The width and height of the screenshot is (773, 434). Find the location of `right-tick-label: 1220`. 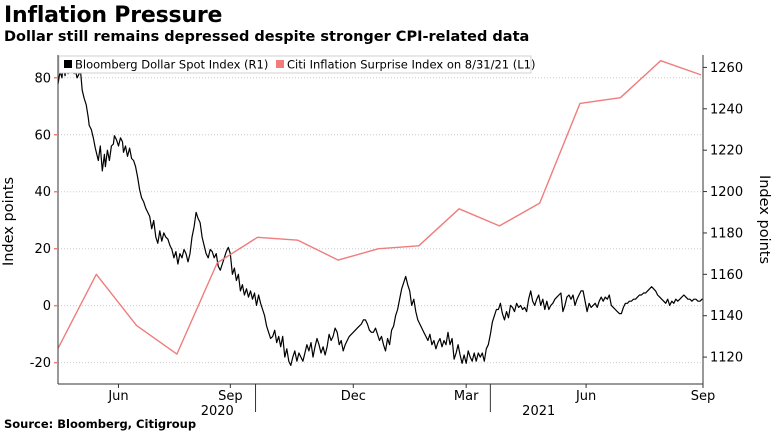

right-tick-label: 1220 is located at coordinates (726, 151).